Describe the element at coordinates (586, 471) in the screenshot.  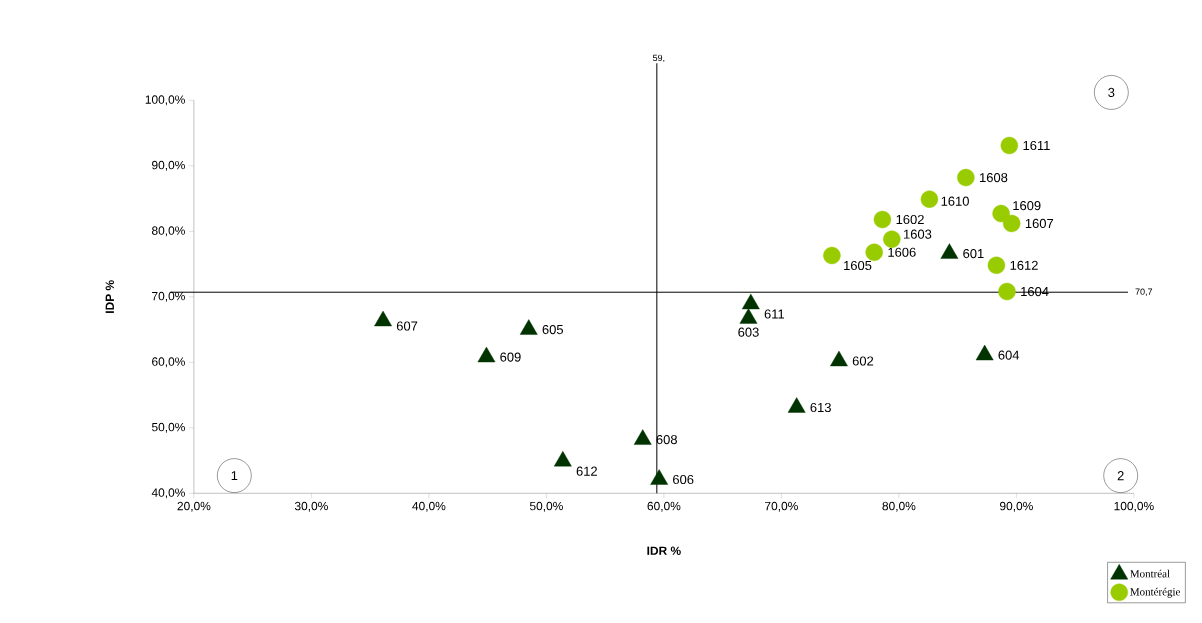
I see `annotation: 612` at that location.